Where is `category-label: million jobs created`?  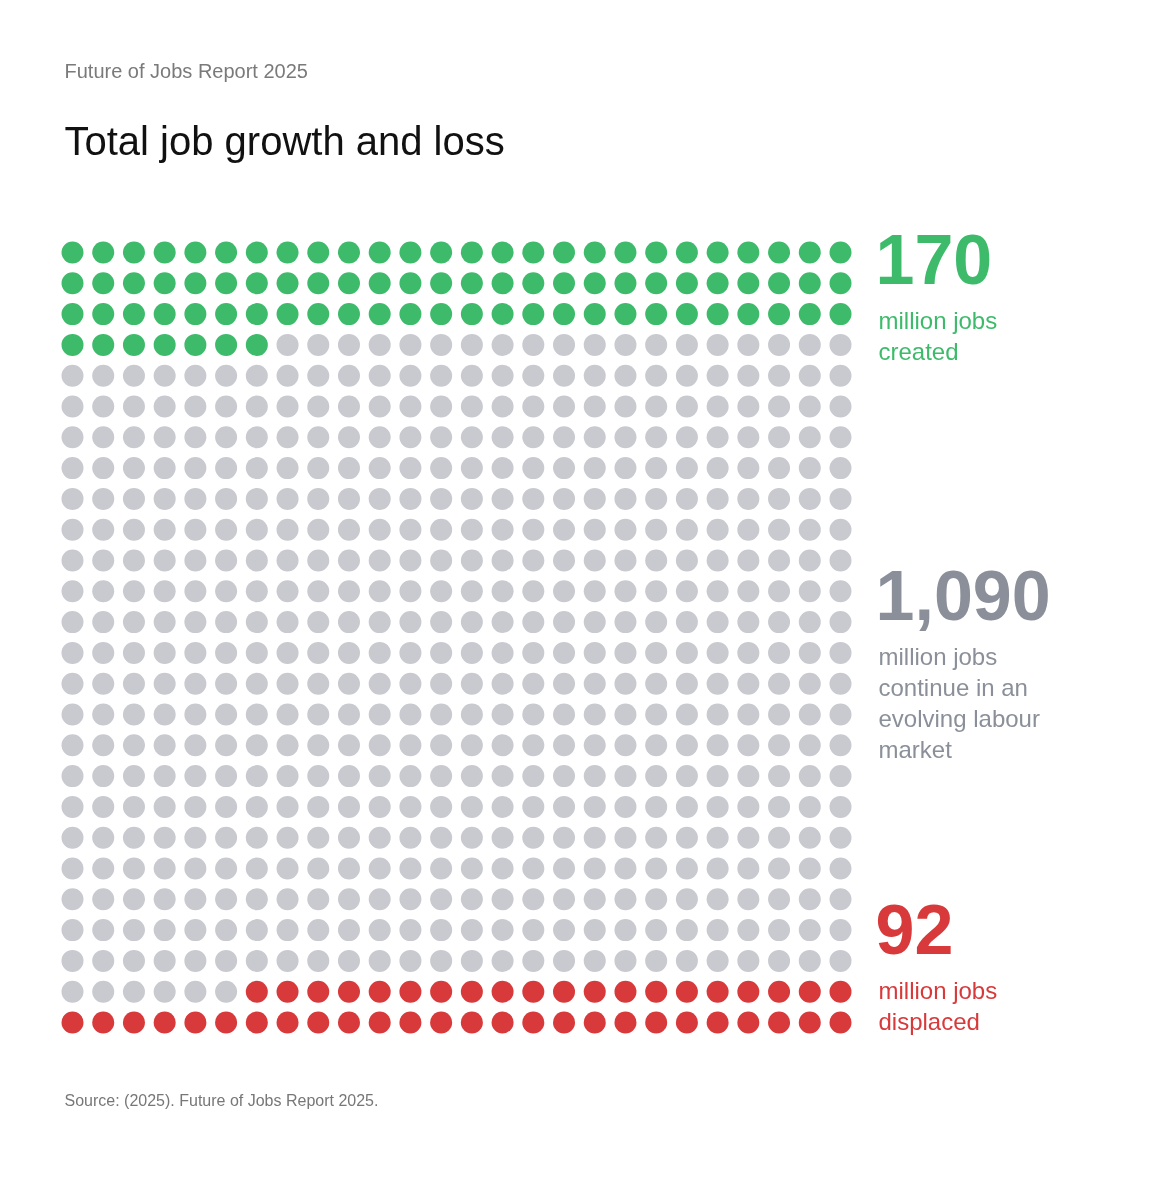 category-label: million jobs created is located at coordinates (938, 335).